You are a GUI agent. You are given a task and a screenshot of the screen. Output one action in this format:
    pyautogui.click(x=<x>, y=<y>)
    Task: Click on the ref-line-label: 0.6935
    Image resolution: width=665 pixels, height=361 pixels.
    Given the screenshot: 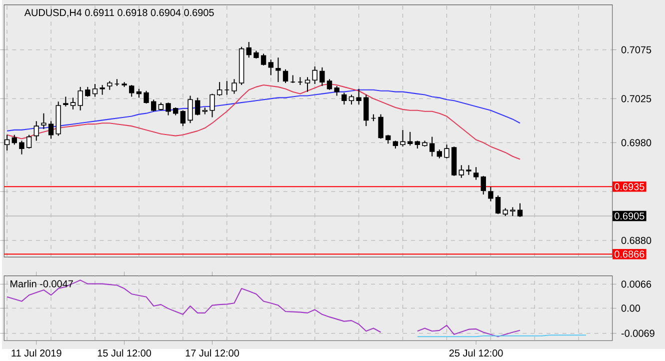 What is the action you would take?
    pyautogui.click(x=629, y=186)
    